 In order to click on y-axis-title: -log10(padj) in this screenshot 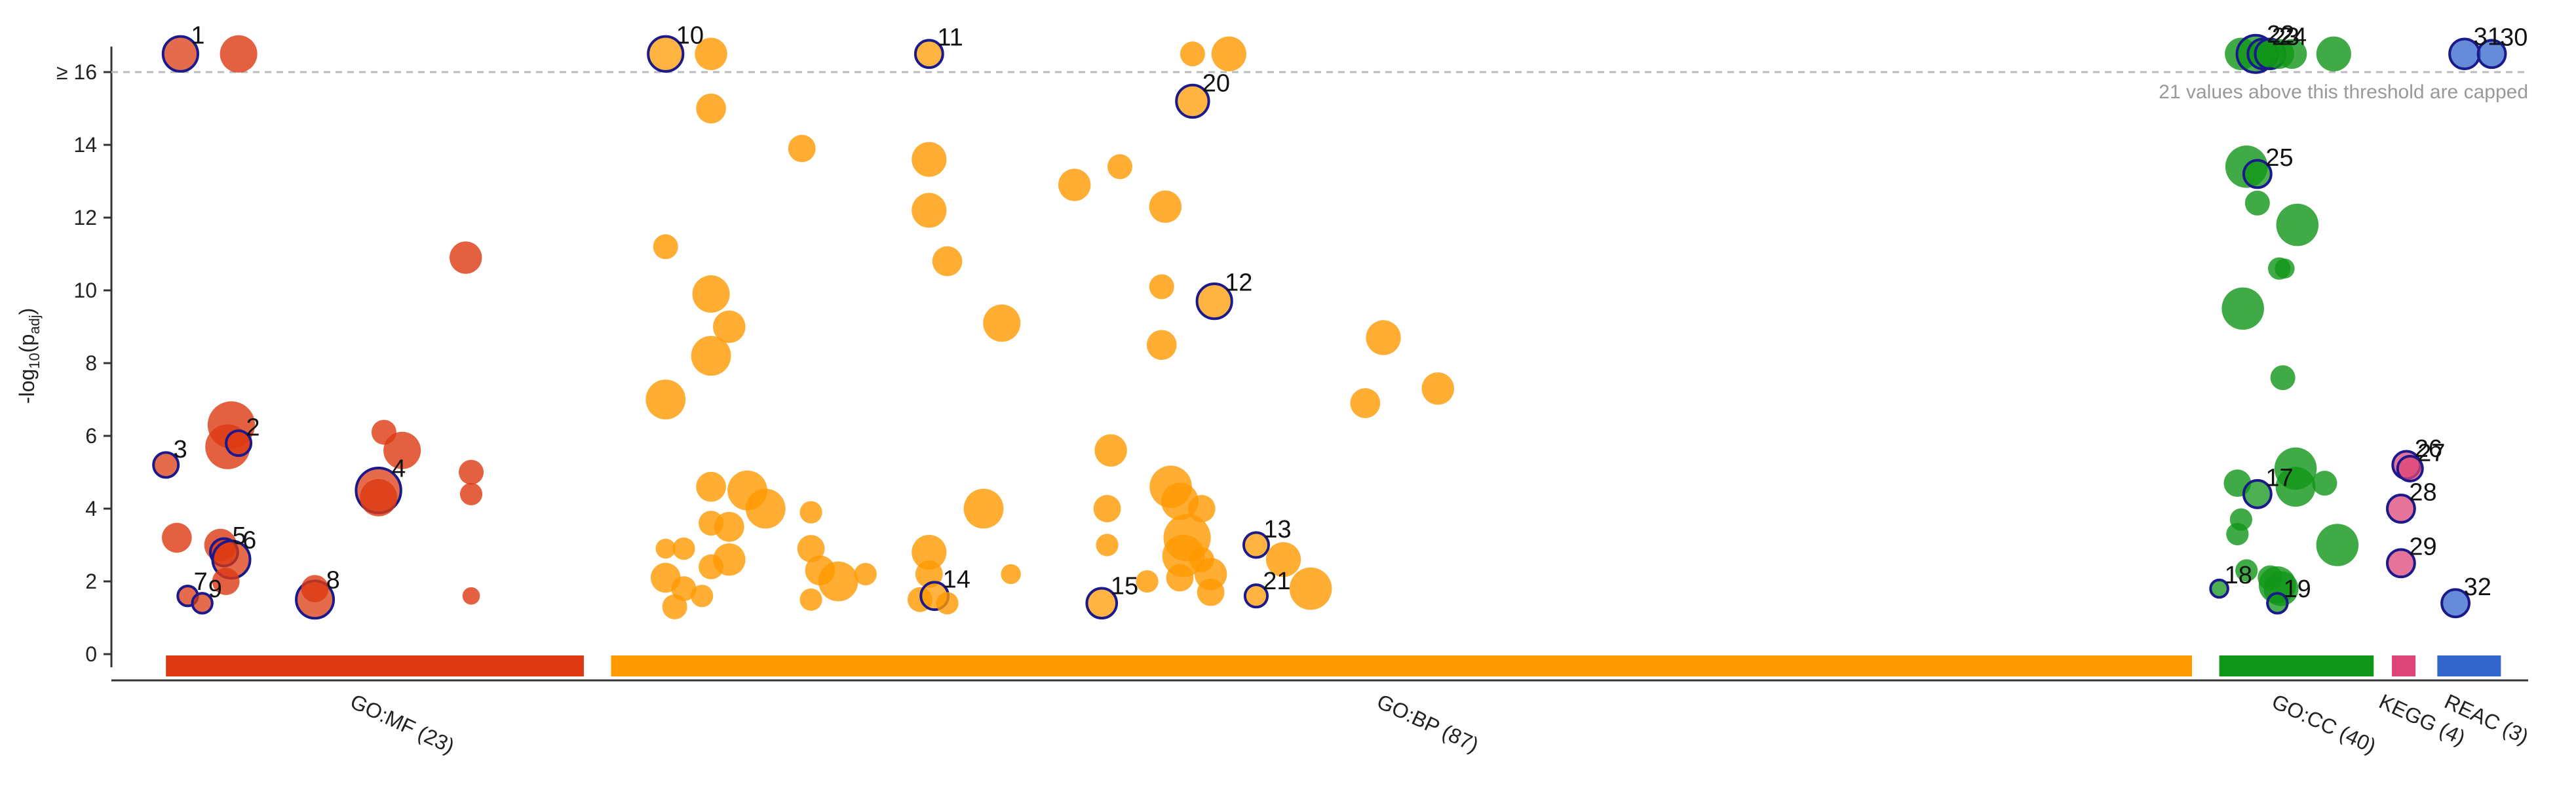, I will do `click(29, 356)`.